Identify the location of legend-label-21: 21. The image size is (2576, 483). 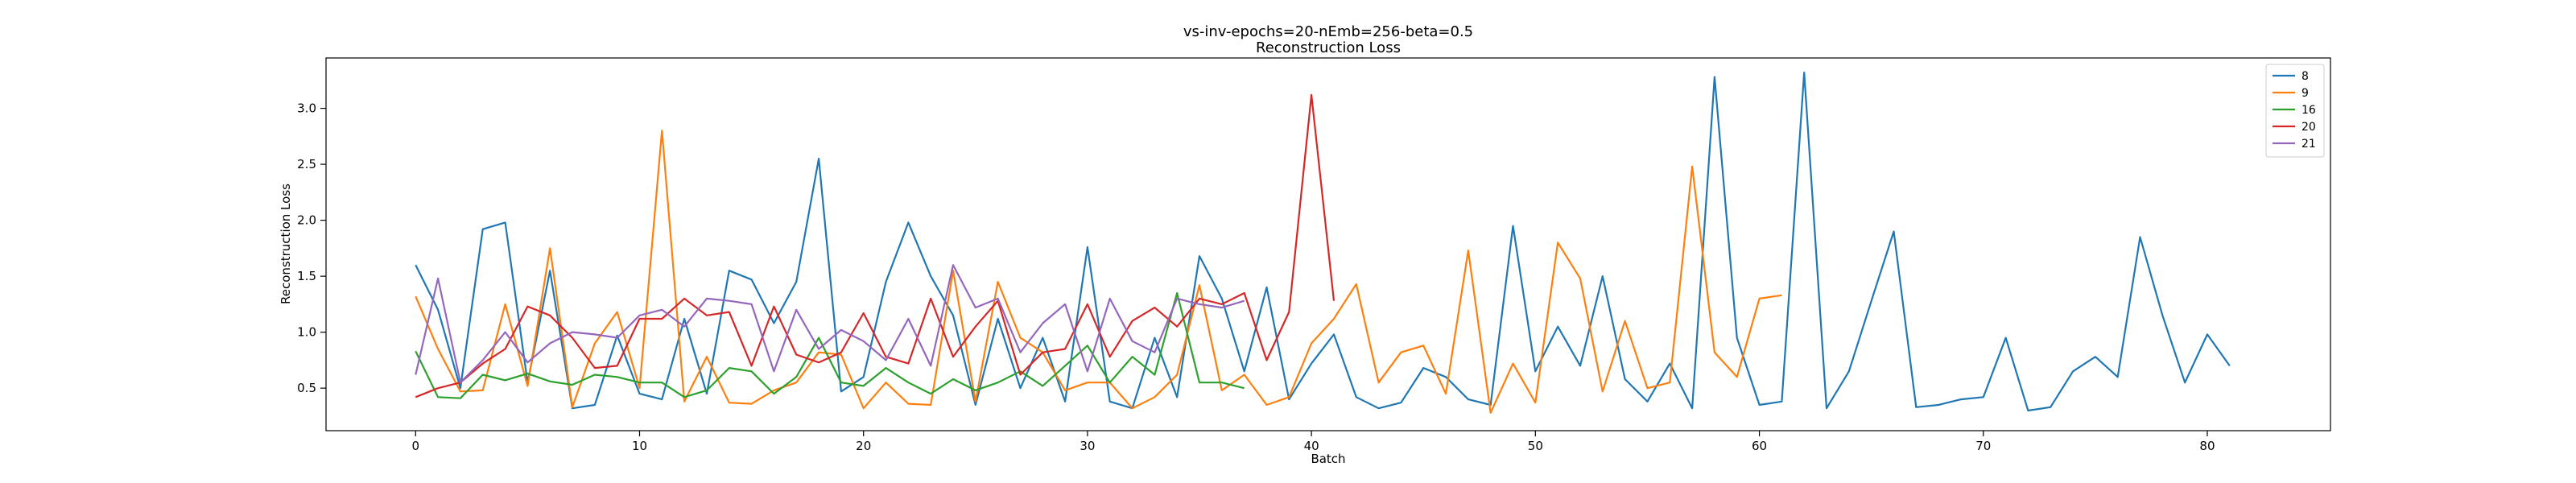
(2308, 144).